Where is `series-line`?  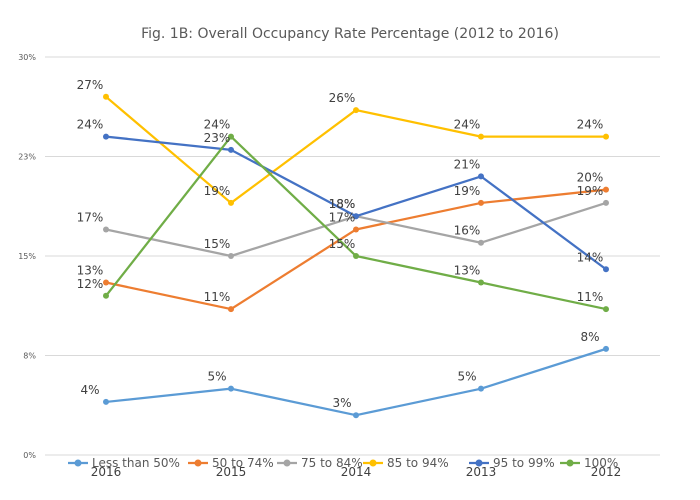 series-line is located at coordinates (356, 382).